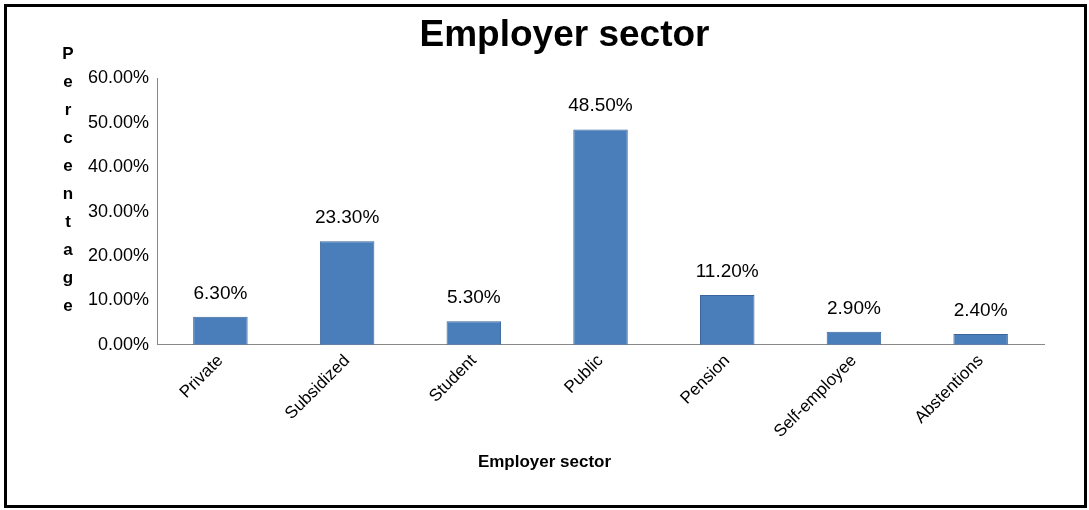  I want to click on y-tick-label: 30.00%, so click(118, 210).